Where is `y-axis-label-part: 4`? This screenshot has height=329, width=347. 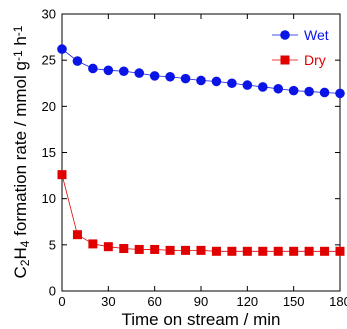 y-axis-label-part: 4 is located at coordinates (25, 243).